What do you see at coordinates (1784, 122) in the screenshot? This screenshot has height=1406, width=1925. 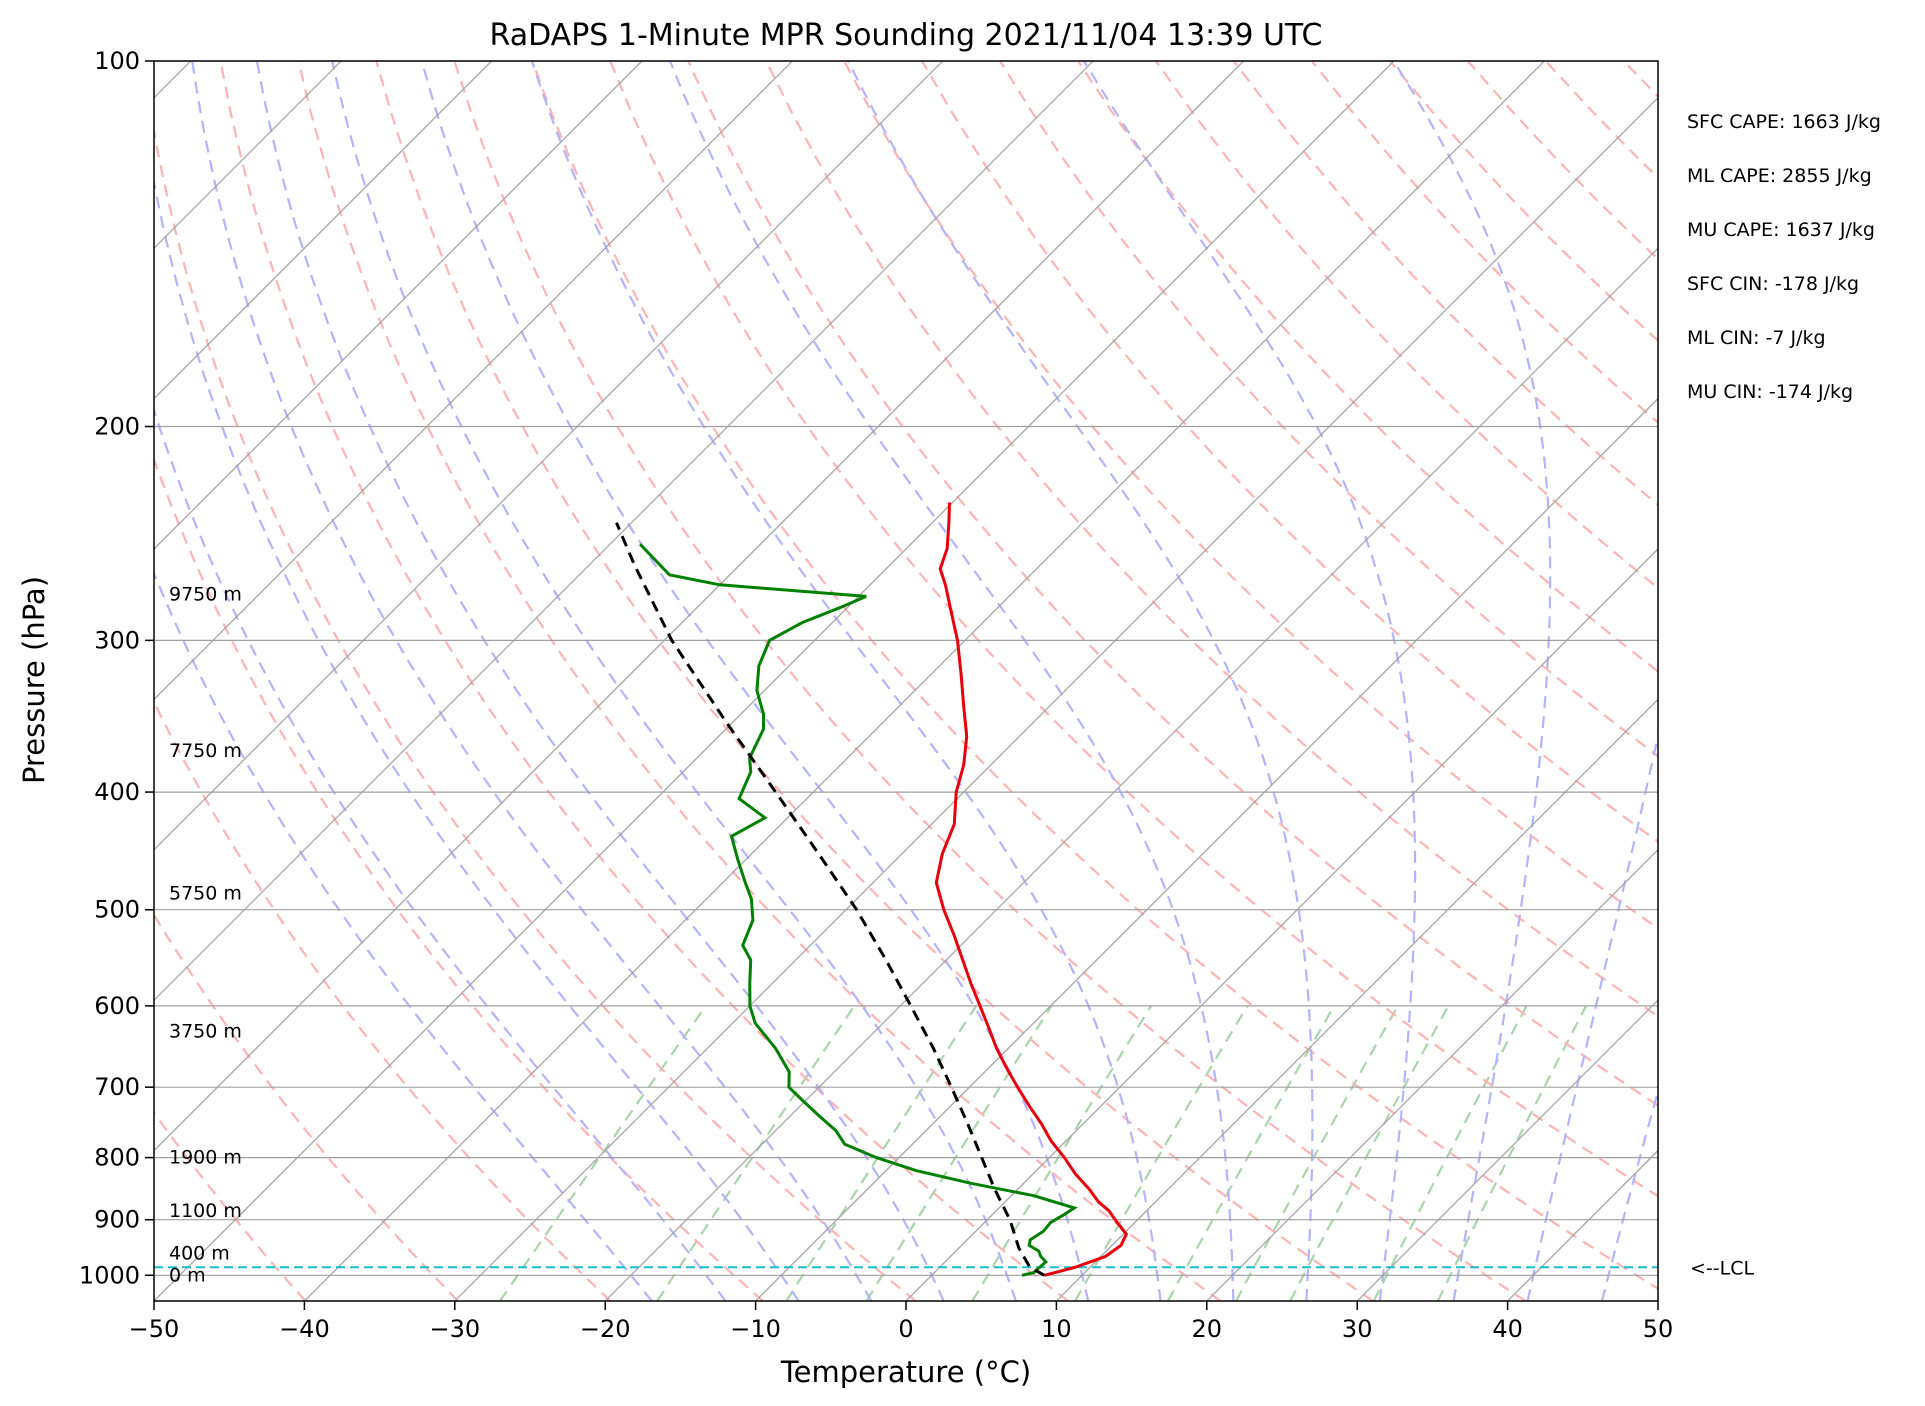 I see `stat-line: SFC CAPE: 1663 J/kg` at bounding box center [1784, 122].